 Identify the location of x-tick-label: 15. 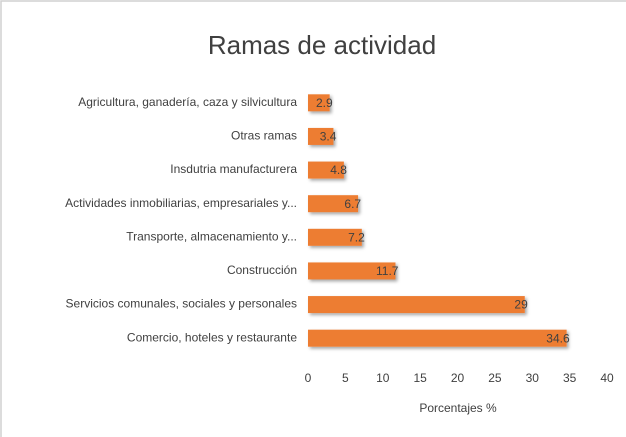
(420, 378).